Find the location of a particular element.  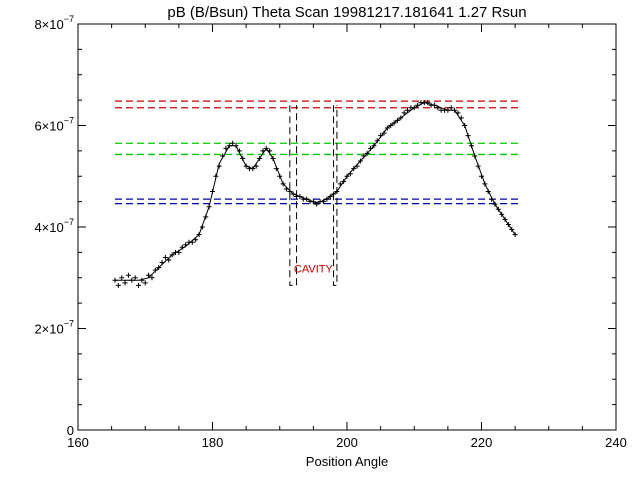

x-tick-label: 180 is located at coordinates (213, 442).